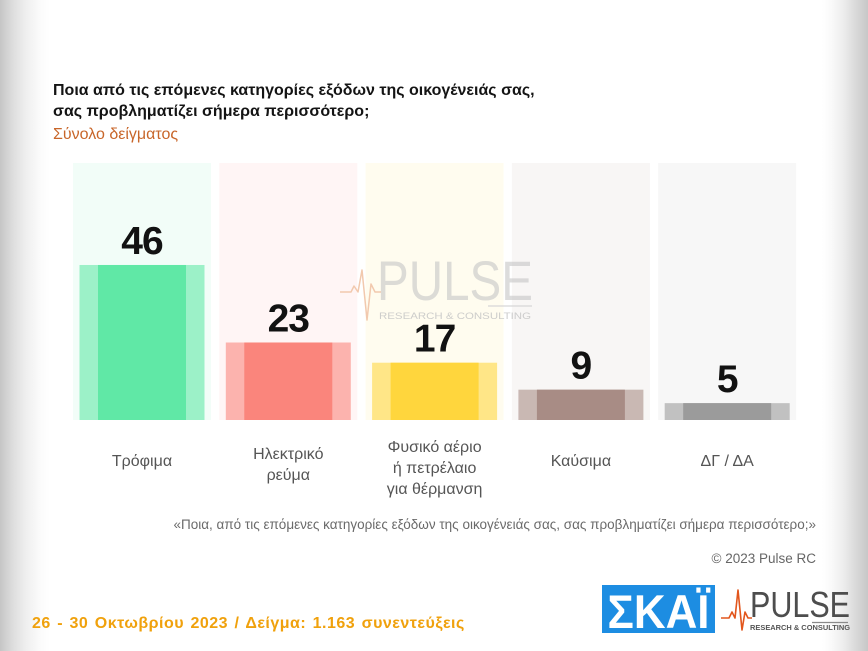 This screenshot has height=651, width=868. Describe the element at coordinates (289, 318) in the screenshot. I see `value-label: 23` at that location.